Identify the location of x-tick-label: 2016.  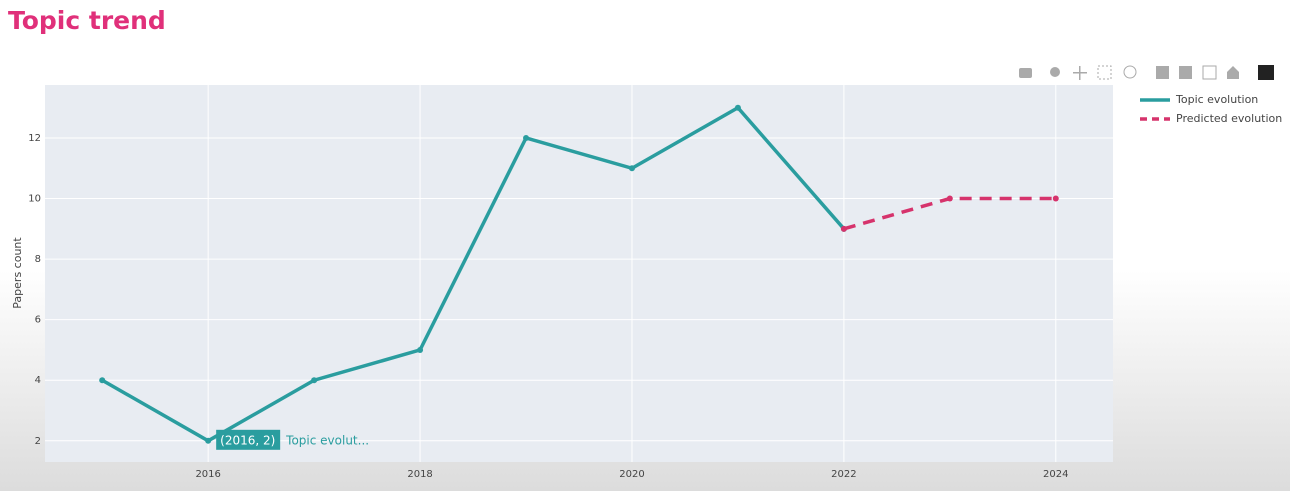
(207, 474).